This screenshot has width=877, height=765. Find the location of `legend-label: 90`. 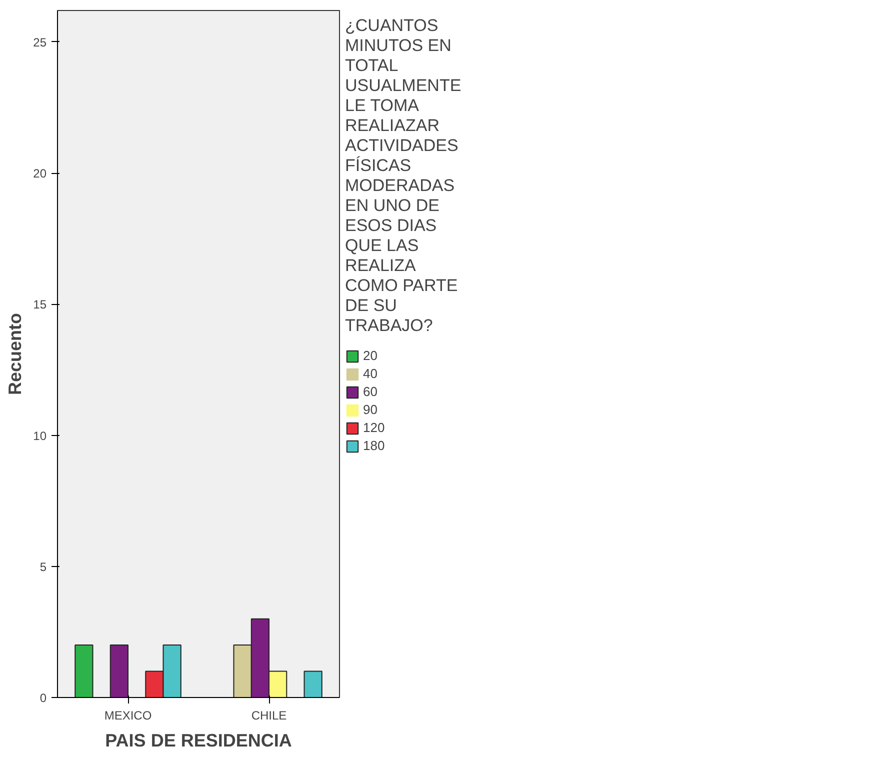

legend-label: 90 is located at coordinates (370, 409).